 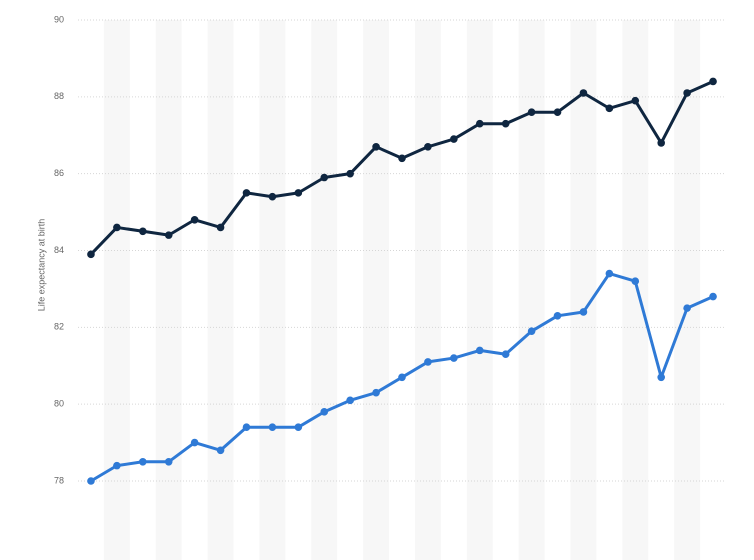 I want to click on y-tick-label: 80, so click(x=59, y=404).